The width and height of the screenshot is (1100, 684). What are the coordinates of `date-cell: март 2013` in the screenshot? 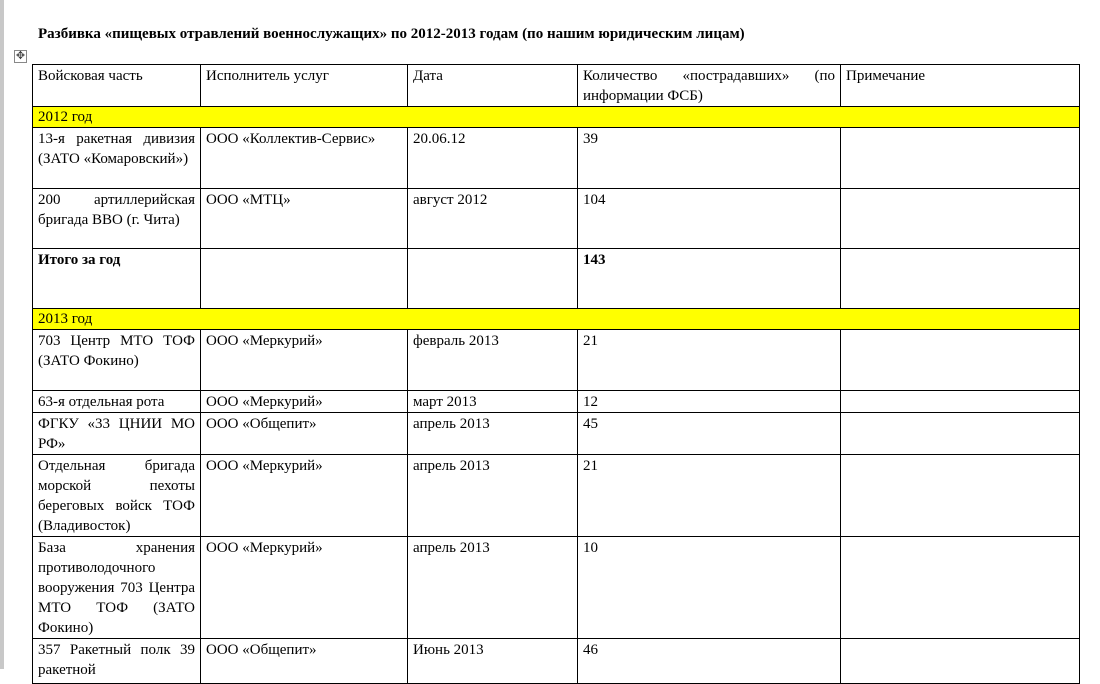 It's located at (492, 401).